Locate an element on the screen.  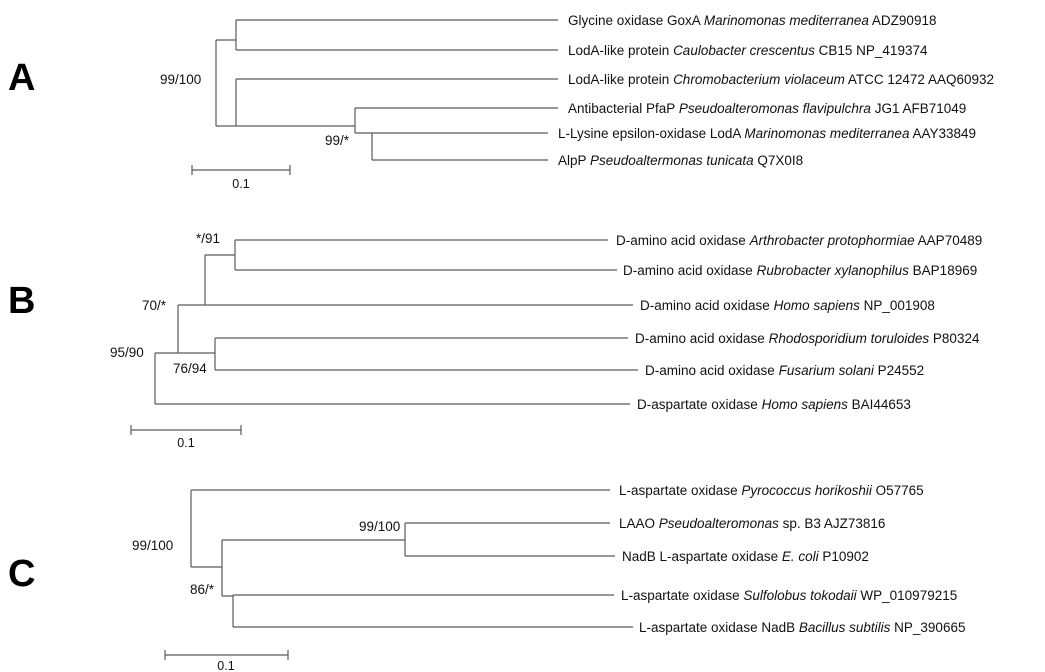
panel-a-letter: A is located at coordinates (21, 78).